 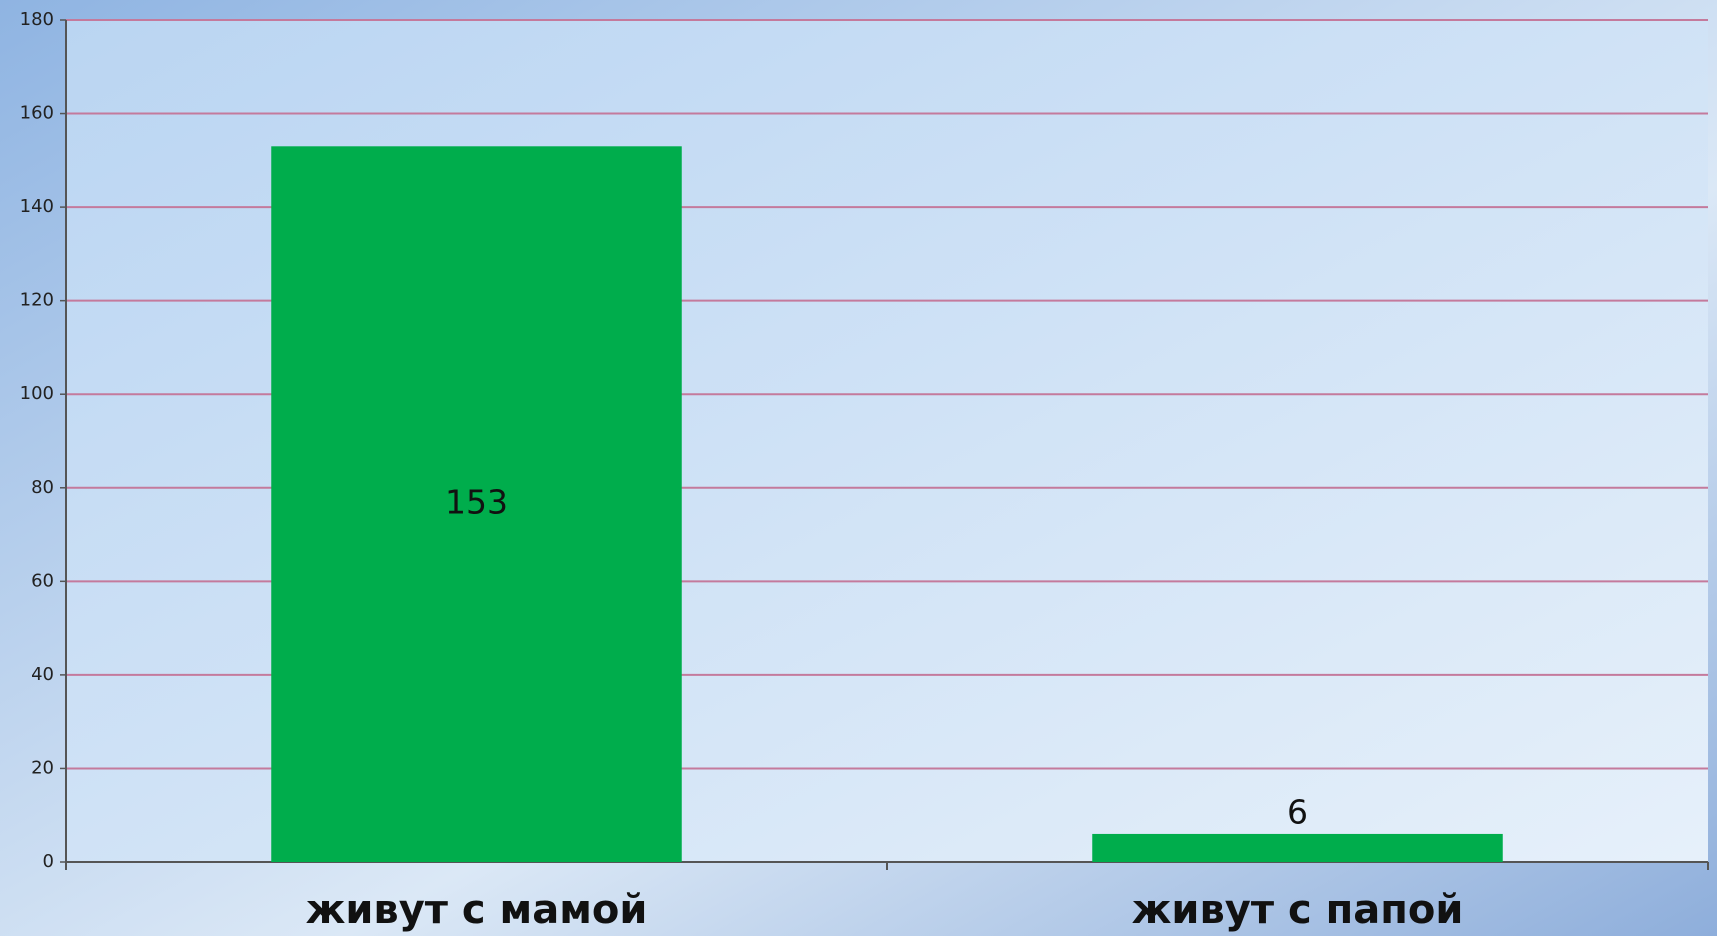 I want to click on y-tick-label: 40, so click(x=42, y=674).